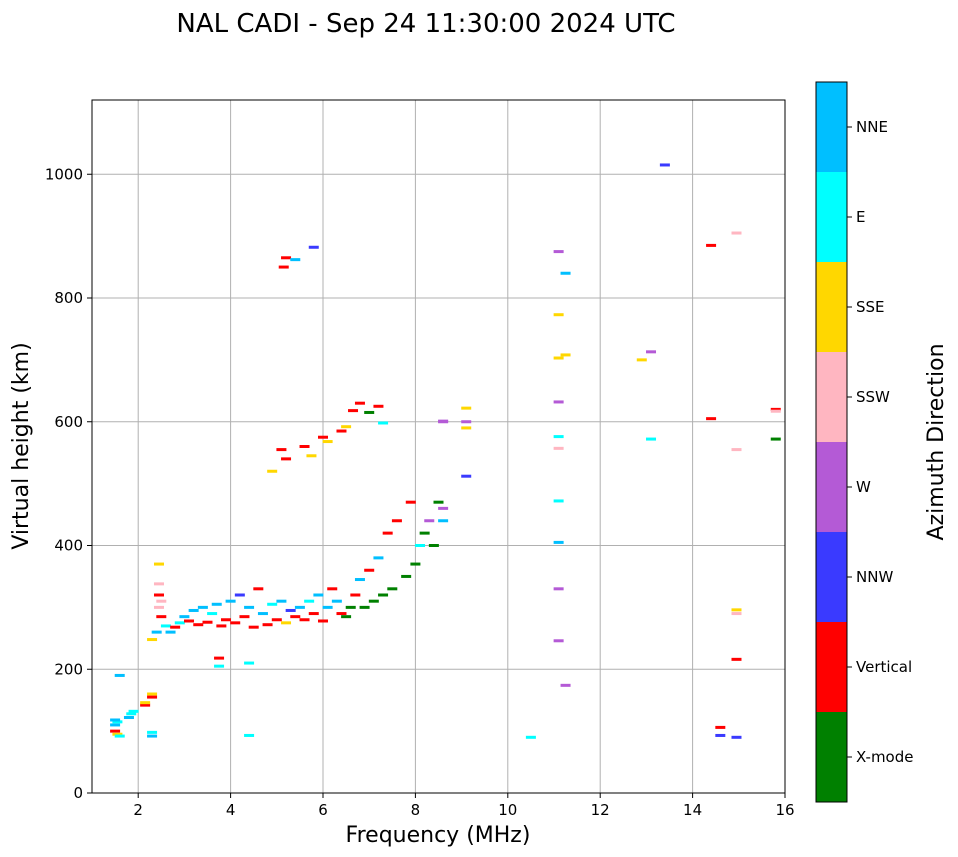 This screenshot has width=958, height=857. What do you see at coordinates (831, 307) in the screenshot?
I see `colorbar-segment-sse` at bounding box center [831, 307].